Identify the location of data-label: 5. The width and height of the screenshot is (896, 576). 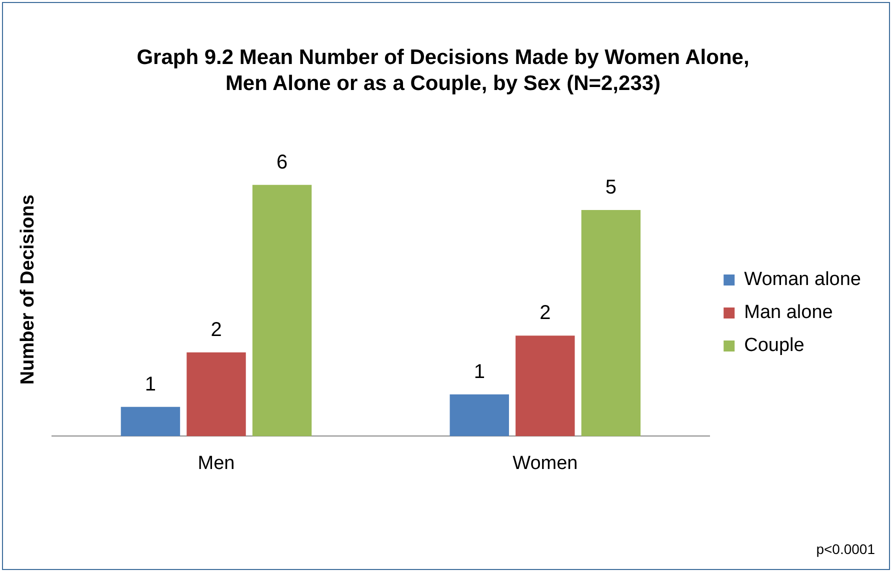
(611, 187).